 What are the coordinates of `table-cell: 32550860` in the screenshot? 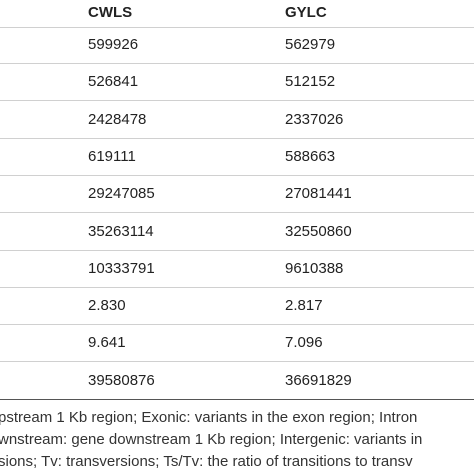 It's located at (318, 231).